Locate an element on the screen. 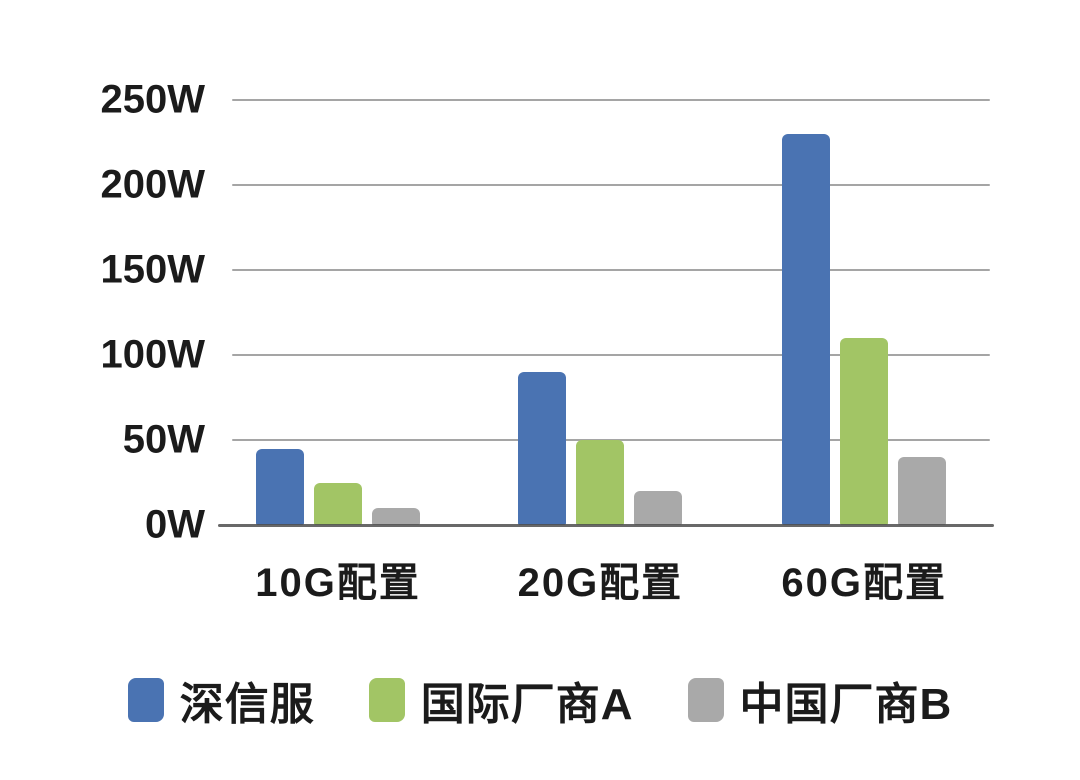 The image size is (1080, 780). y-axis-labels: 250W 200W 150W 100W 50W 0W is located at coordinates (130, 312).